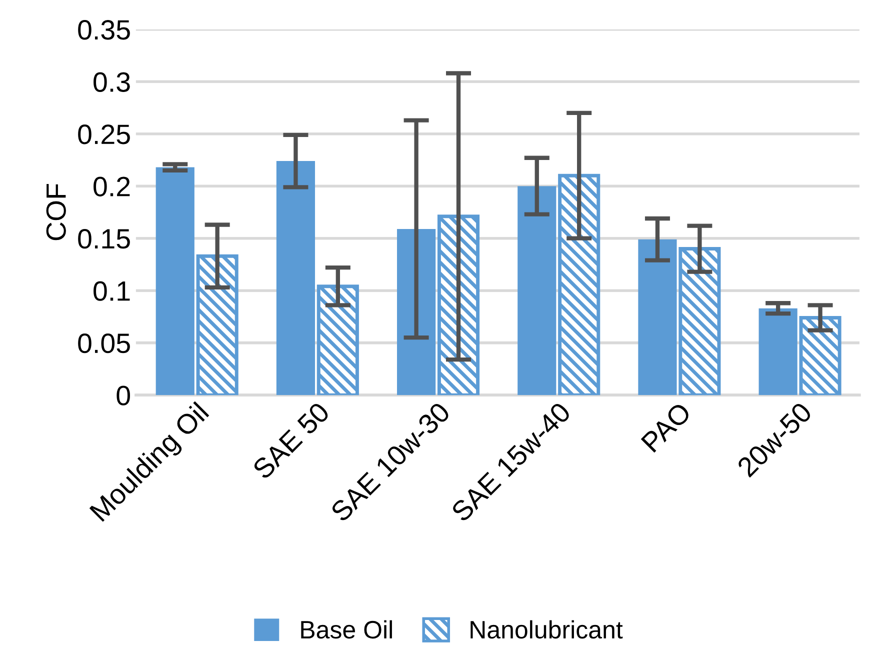 This screenshot has width=877, height=653. I want to click on y-tick-label: 0.35, so click(104, 30).